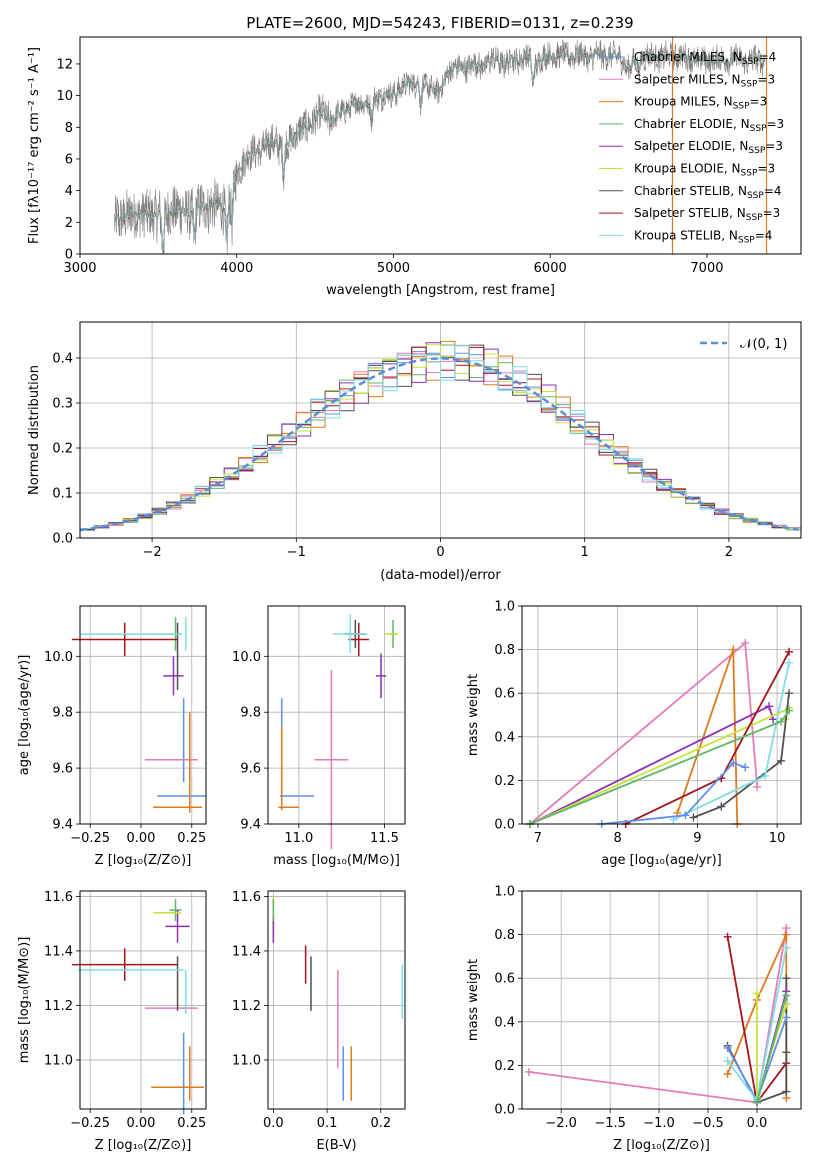 This screenshot has width=819, height=1170. I want to click on x-tick-label: −0.25, so click(90, 1123).